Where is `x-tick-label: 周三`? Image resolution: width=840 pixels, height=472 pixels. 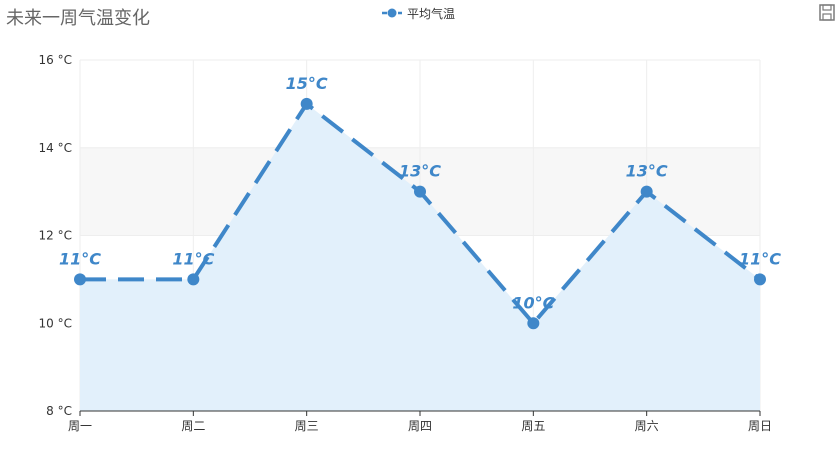
x-tick-label: 周三 is located at coordinates (307, 426).